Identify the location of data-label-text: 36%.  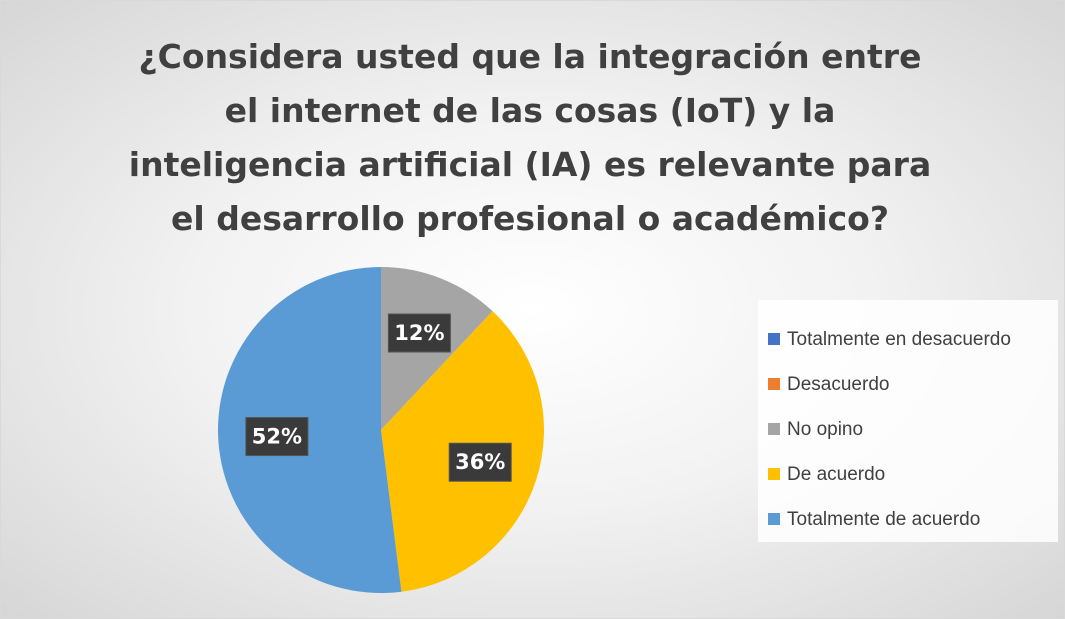
(480, 462).